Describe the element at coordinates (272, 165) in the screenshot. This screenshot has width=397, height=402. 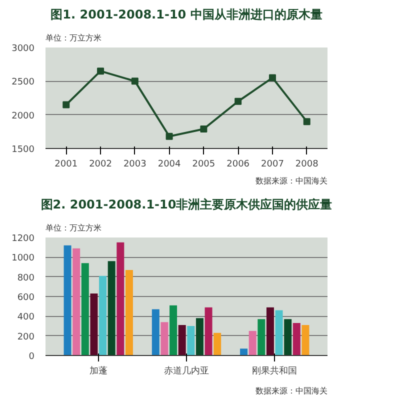
I see `x-tick-label: 2007` at that location.